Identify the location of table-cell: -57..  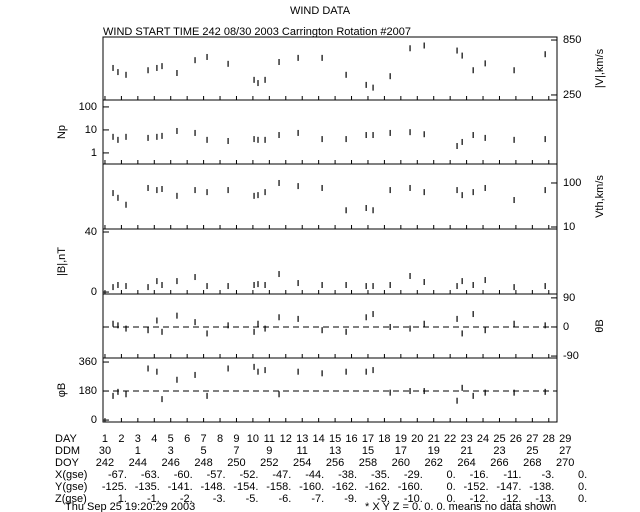
(216, 475).